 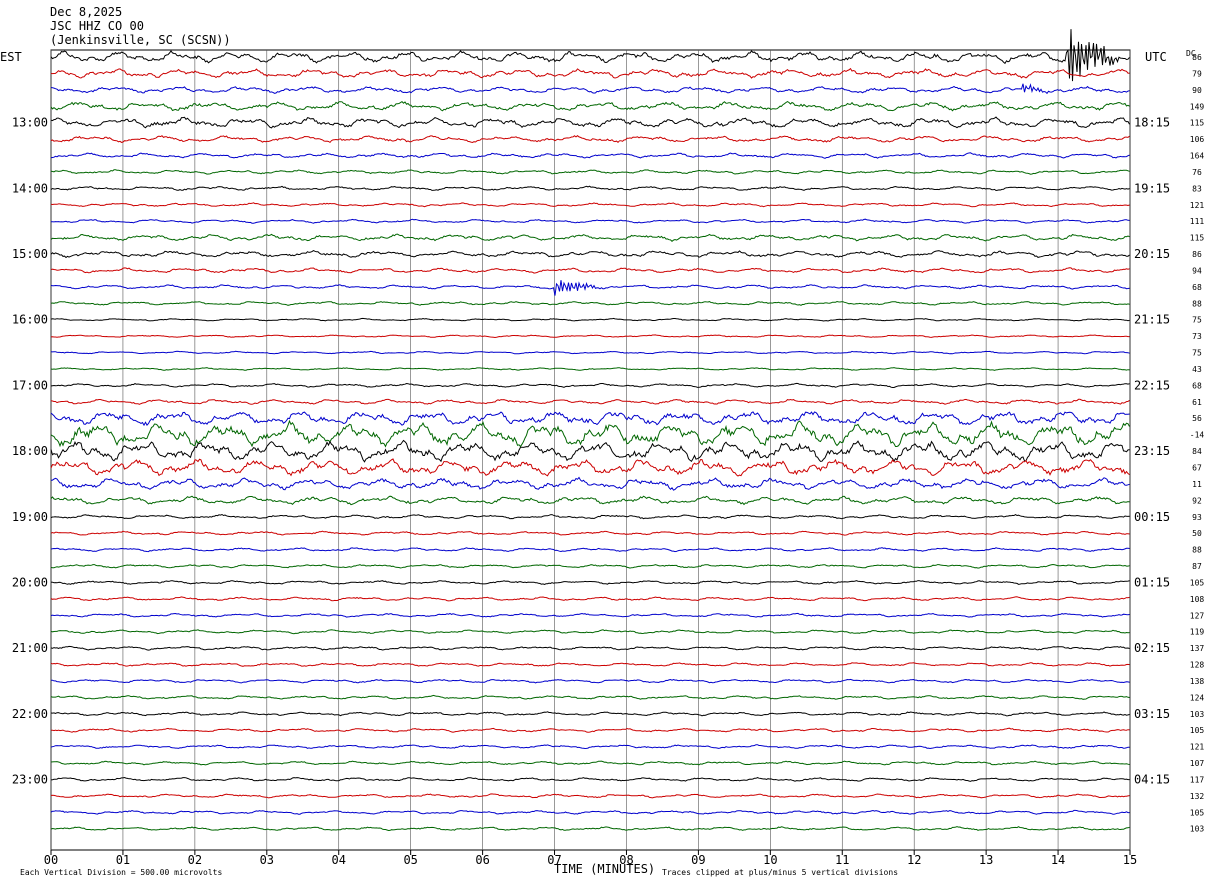 I want to click on utc-hour-label: 22:15, so click(x=1152, y=385).